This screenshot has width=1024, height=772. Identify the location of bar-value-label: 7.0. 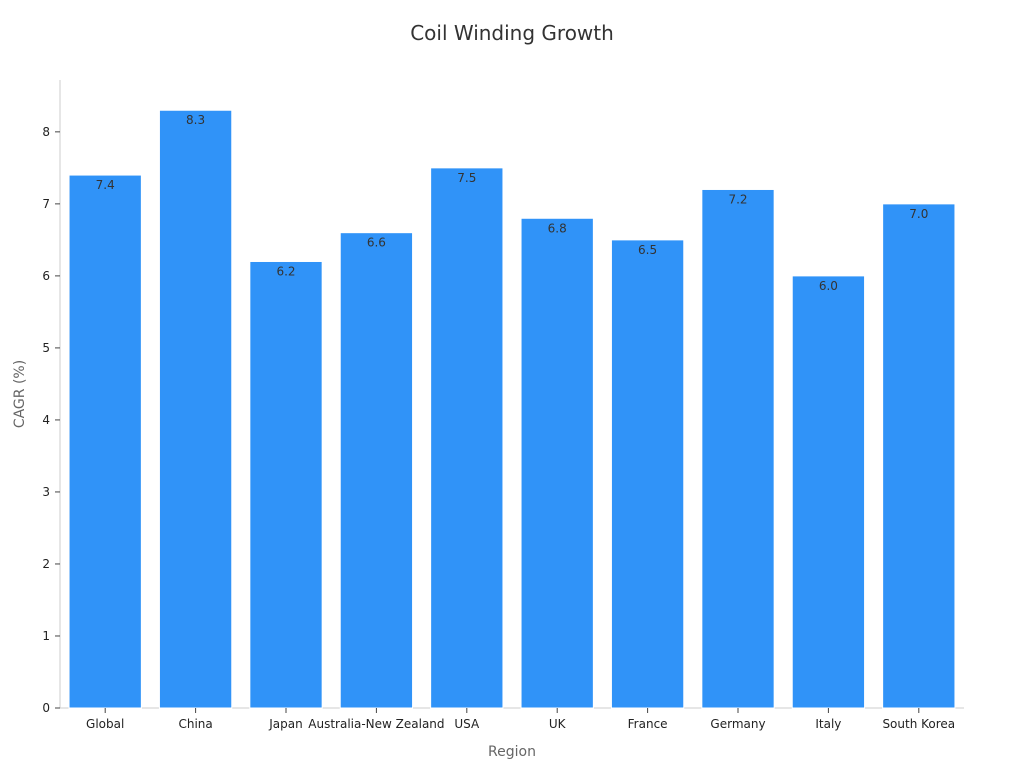
(918, 214).